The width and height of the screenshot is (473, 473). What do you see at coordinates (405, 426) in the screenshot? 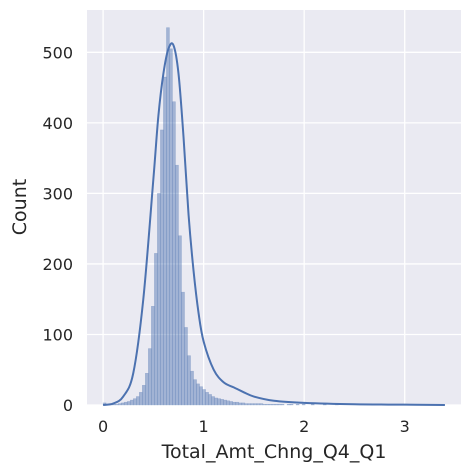
I see `x-tick-label-3: 3` at bounding box center [405, 426].